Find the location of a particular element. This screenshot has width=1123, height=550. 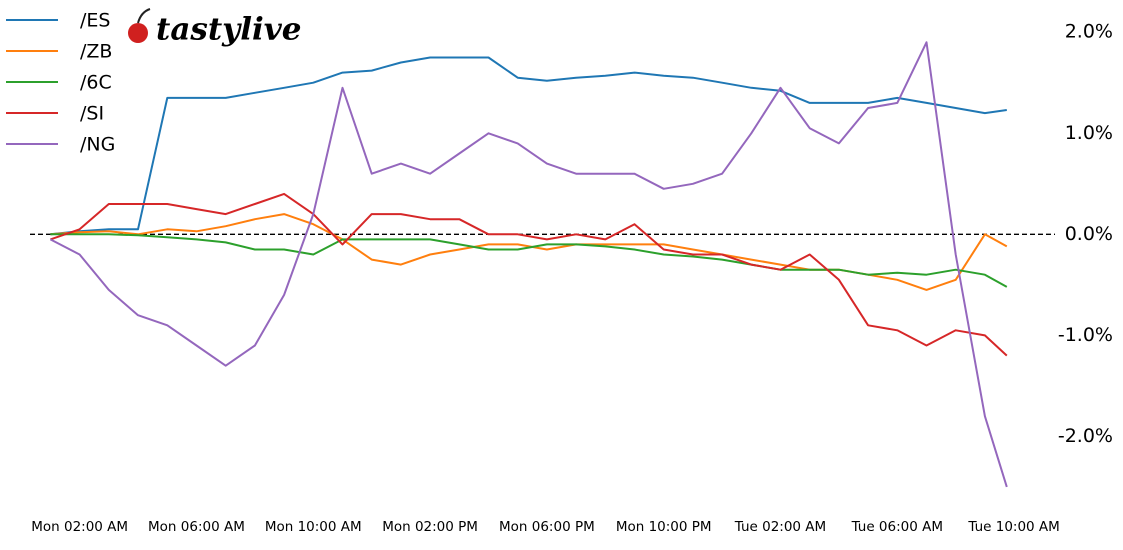

x-tick-label: Mon 02:00 PM is located at coordinates (430, 527).